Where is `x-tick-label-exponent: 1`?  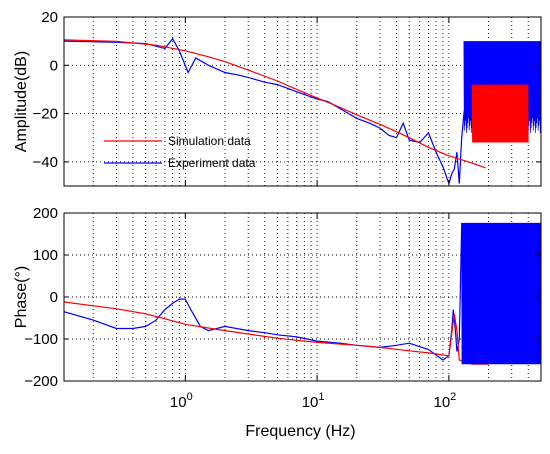
x-tick-label-exponent: 1 is located at coordinates (321, 397).